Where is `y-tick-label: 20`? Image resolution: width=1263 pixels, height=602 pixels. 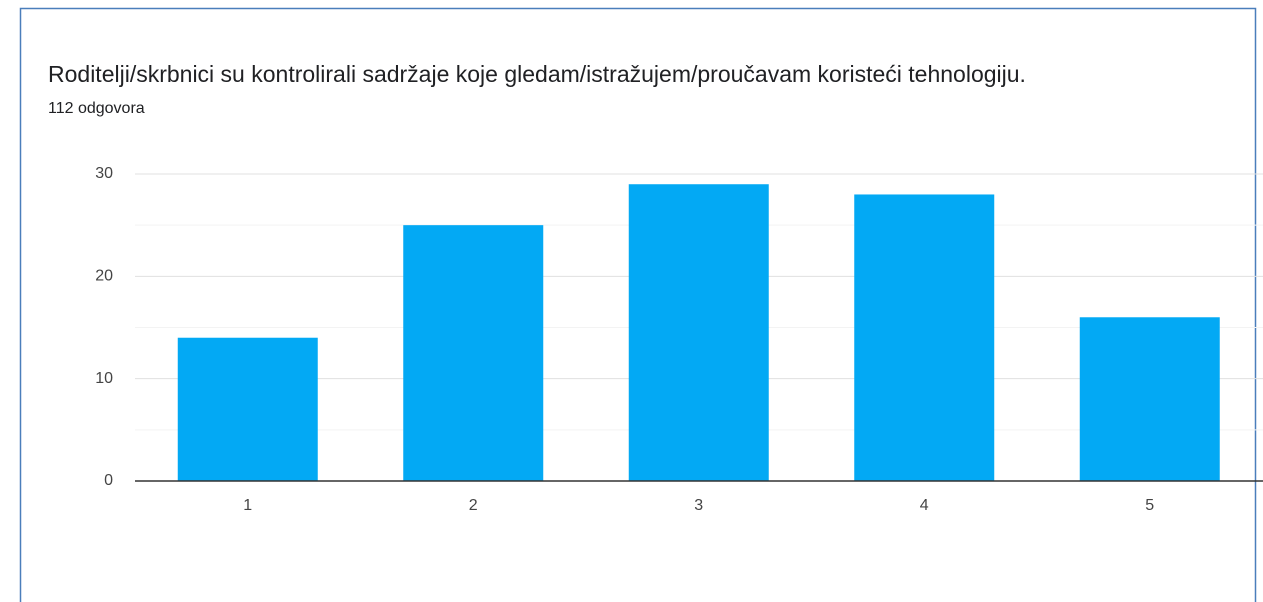 y-tick-label: 20 is located at coordinates (104, 276).